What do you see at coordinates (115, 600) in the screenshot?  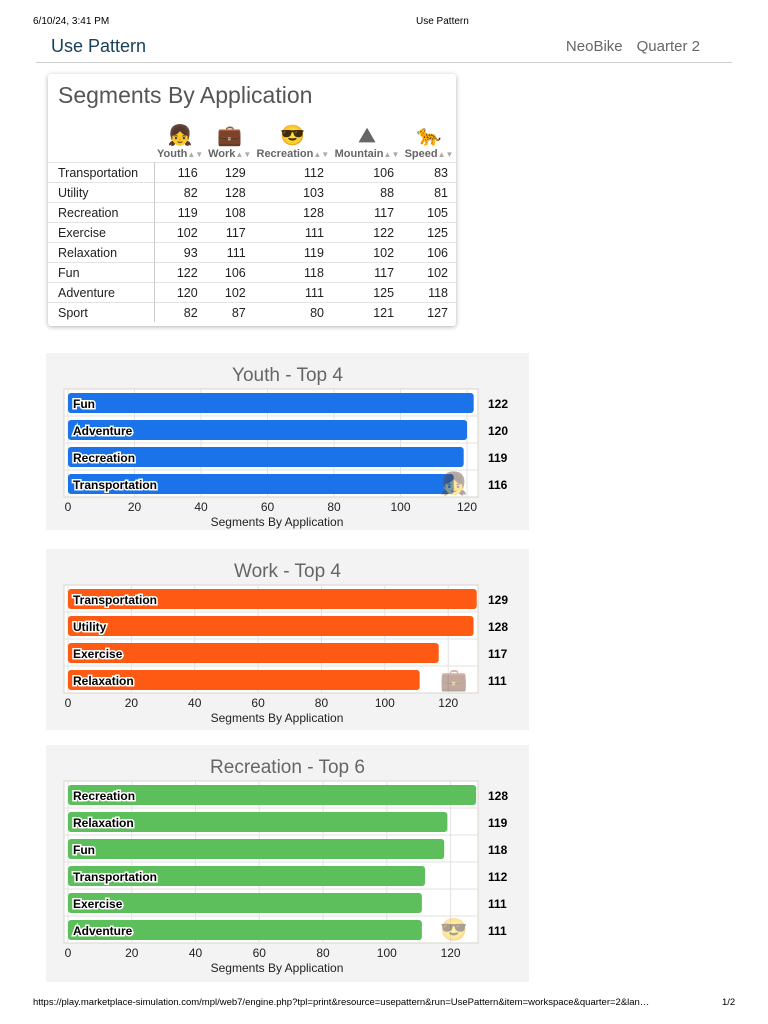 I see `bar-category-label: Transportation` at bounding box center [115, 600].